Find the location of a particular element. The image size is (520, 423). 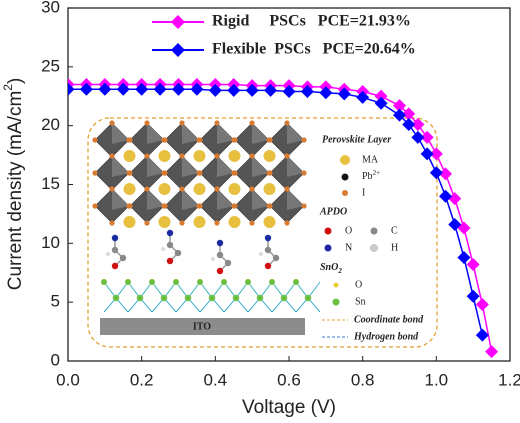

n-label: N is located at coordinates (348, 247).